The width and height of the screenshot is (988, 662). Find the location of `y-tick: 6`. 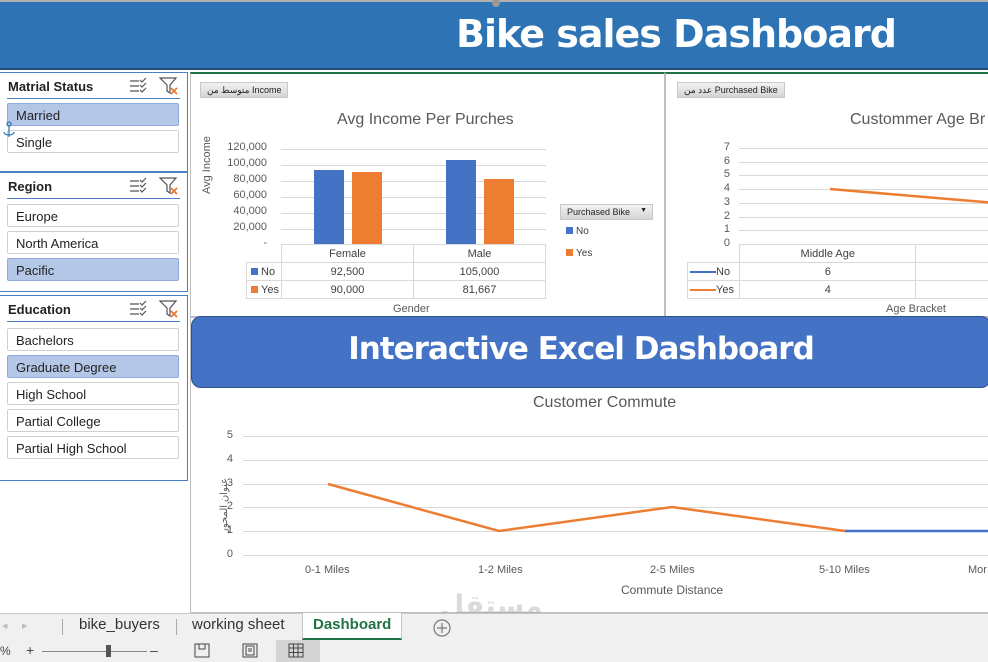

y-tick: 6 is located at coordinates (726, 161).